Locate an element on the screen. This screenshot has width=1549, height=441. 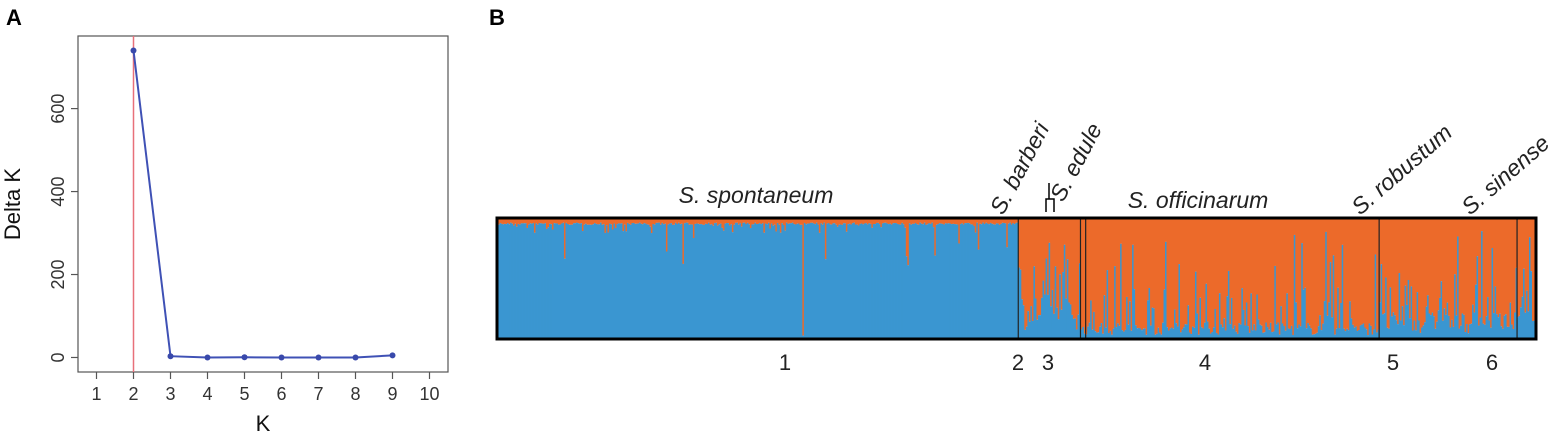
cluster-number: 5 is located at coordinates (1393, 362).